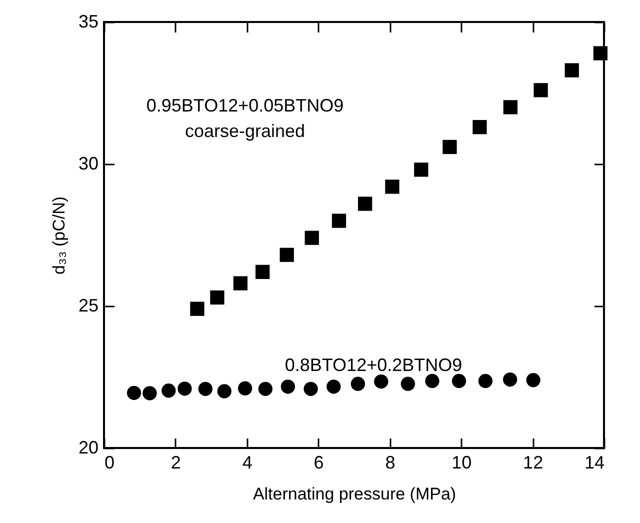  I want to click on annotation: 0.95BTO12+0.05BTNO9, so click(245, 105).